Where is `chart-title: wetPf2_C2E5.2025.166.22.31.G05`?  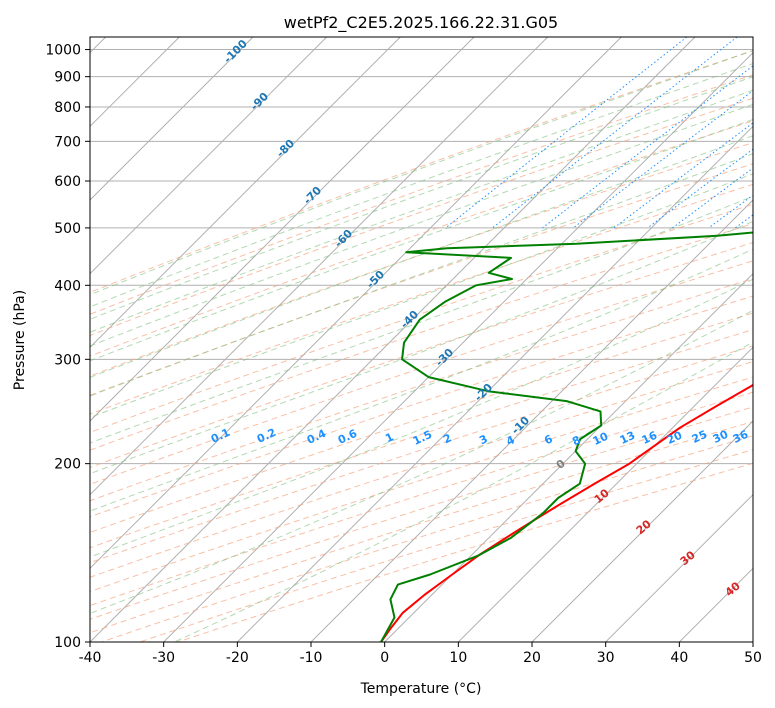
chart-title: wetPf2_C2E5.2025.166.22.31.G05 is located at coordinates (421, 23).